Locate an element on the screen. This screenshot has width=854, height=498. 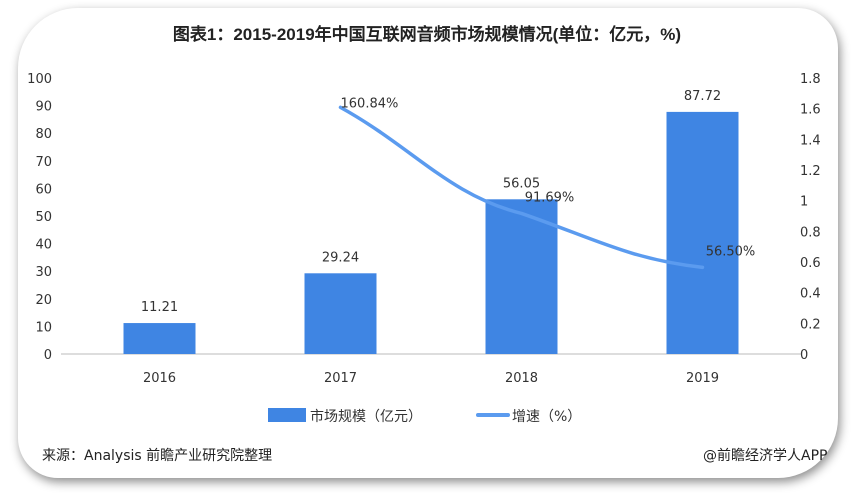
y-right-tick-label: 1 is located at coordinates (804, 202).